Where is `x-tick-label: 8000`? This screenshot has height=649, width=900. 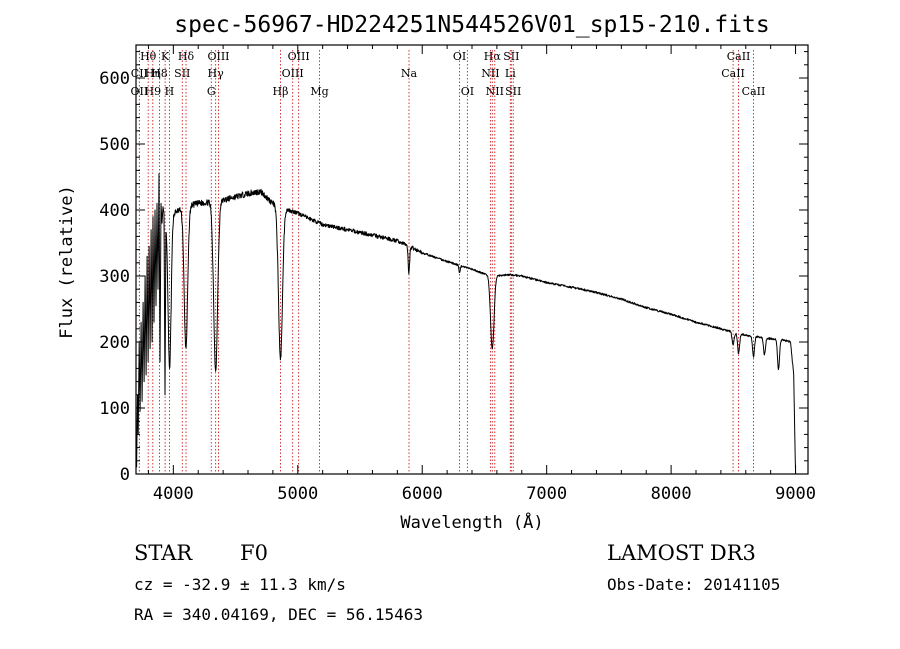 x-tick-label: 8000 is located at coordinates (671, 494).